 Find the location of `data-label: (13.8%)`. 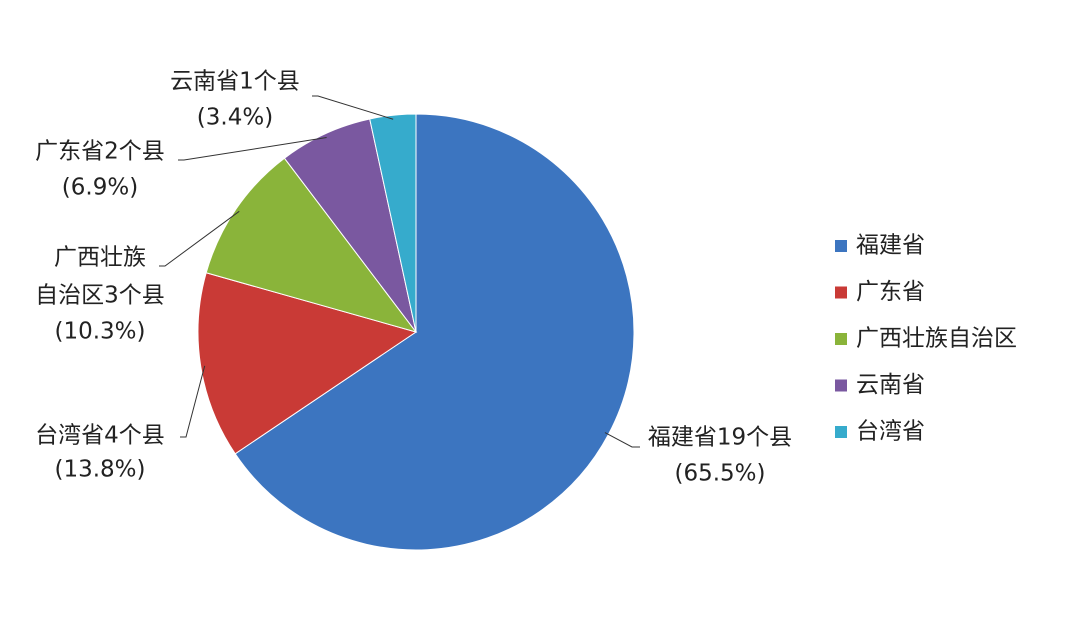

data-label: (13.8%) is located at coordinates (99, 470).